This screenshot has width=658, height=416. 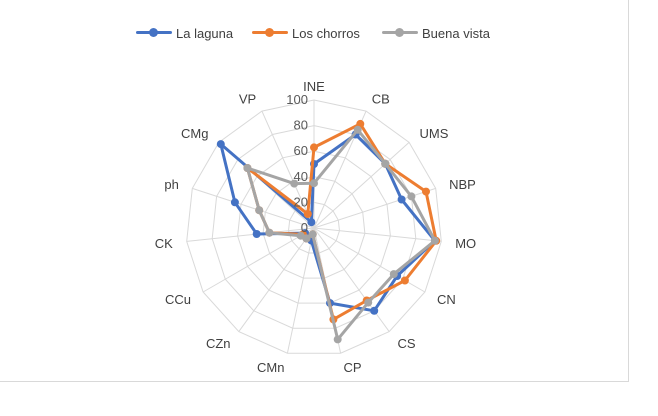 What do you see at coordinates (300, 235) in the screenshot?
I see `point-buena-vista-ccu` at bounding box center [300, 235].